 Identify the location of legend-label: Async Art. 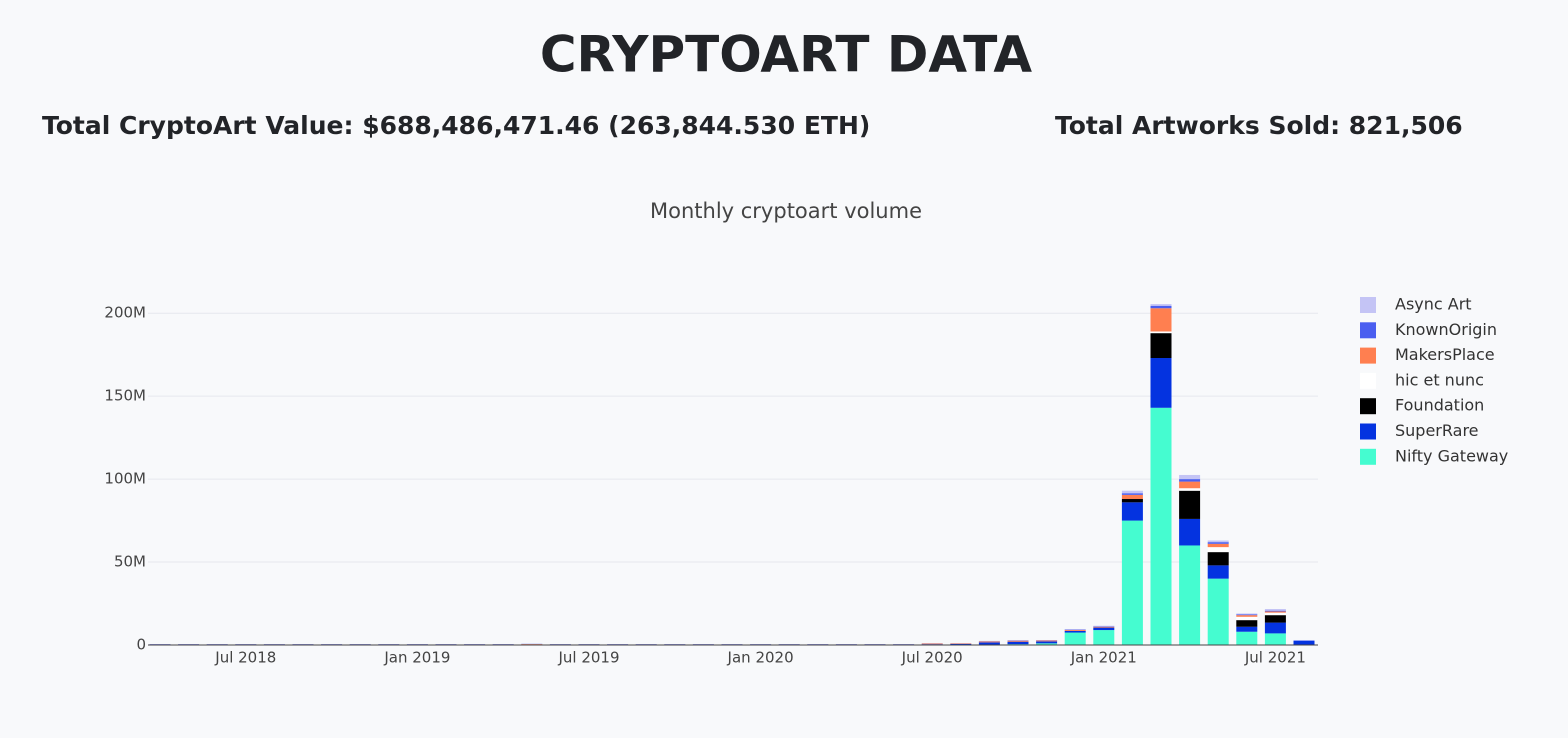
(1433, 304).